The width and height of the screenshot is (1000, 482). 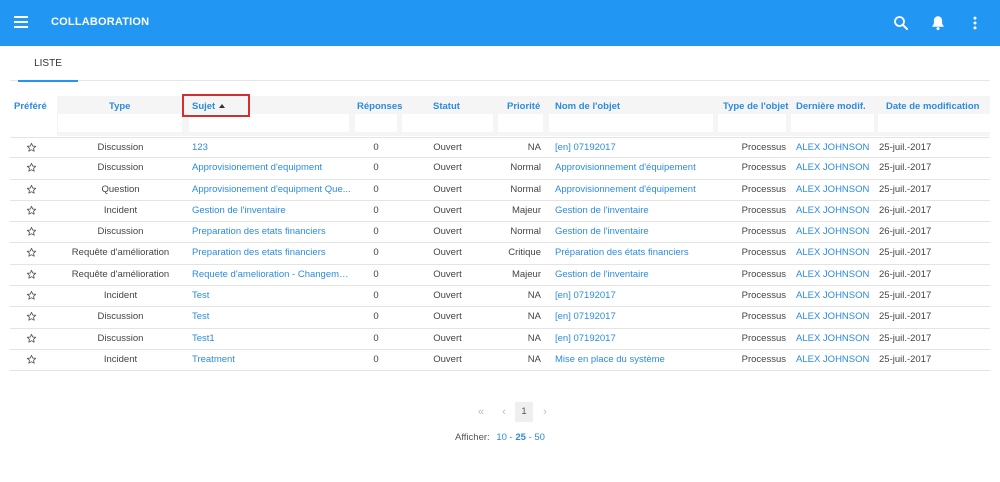 I want to click on page-size-10: 10, so click(x=501, y=437).